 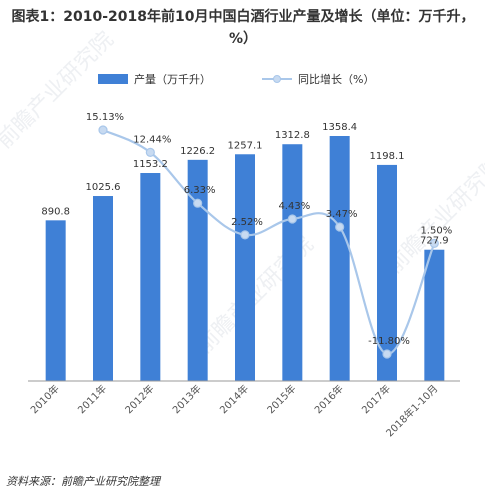 I want to click on bar-value-label-1: 1025.6, so click(x=103, y=187).